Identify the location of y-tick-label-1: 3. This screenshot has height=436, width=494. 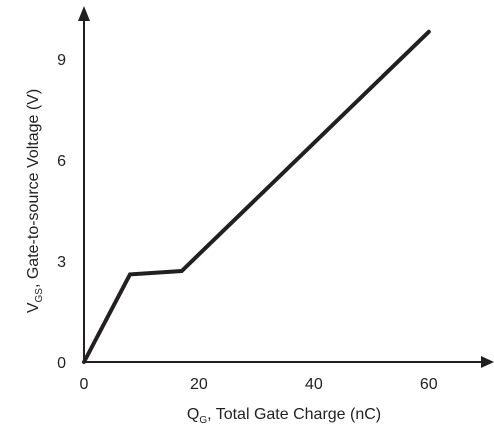
(61, 262).